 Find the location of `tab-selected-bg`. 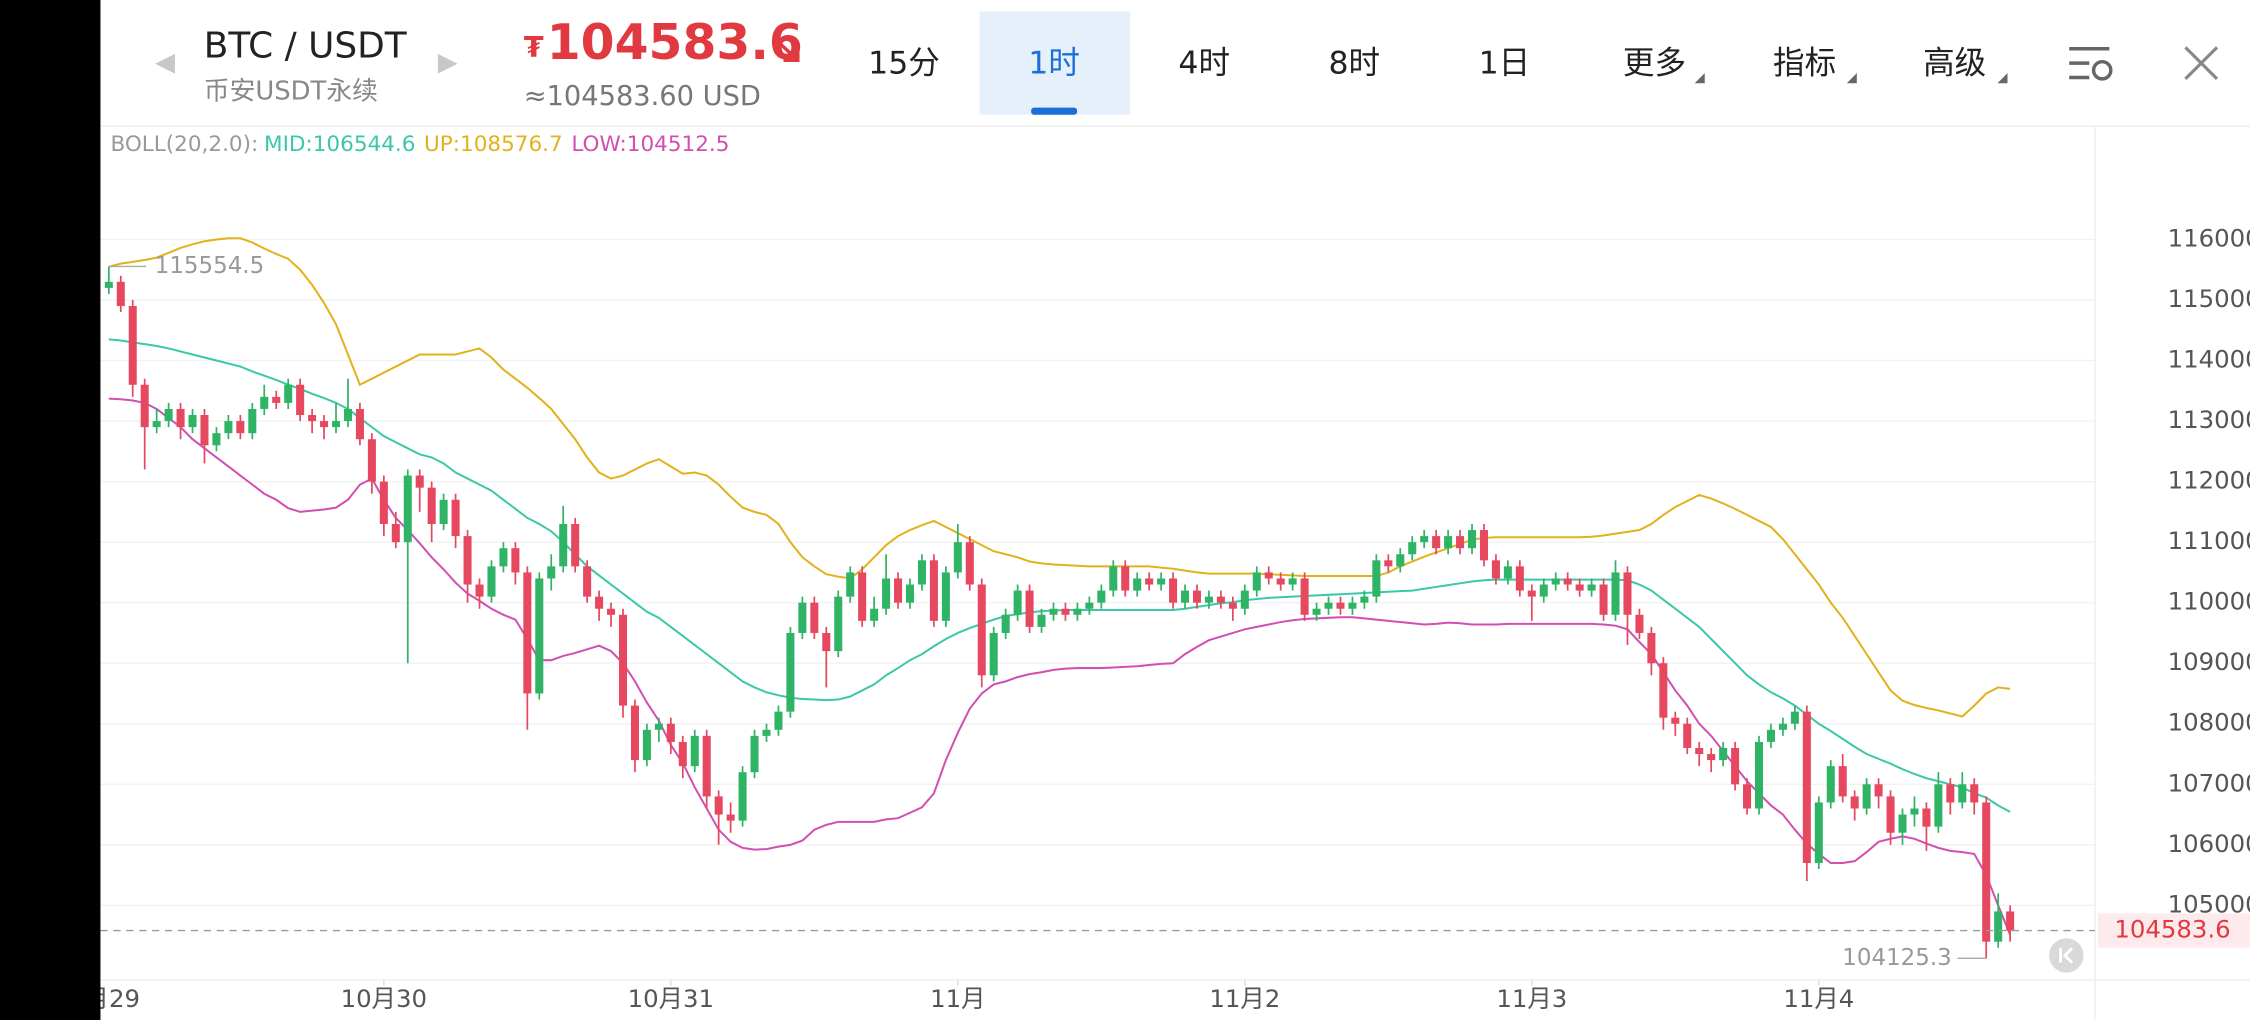

tab-selected-bg is located at coordinates (1055, 63).